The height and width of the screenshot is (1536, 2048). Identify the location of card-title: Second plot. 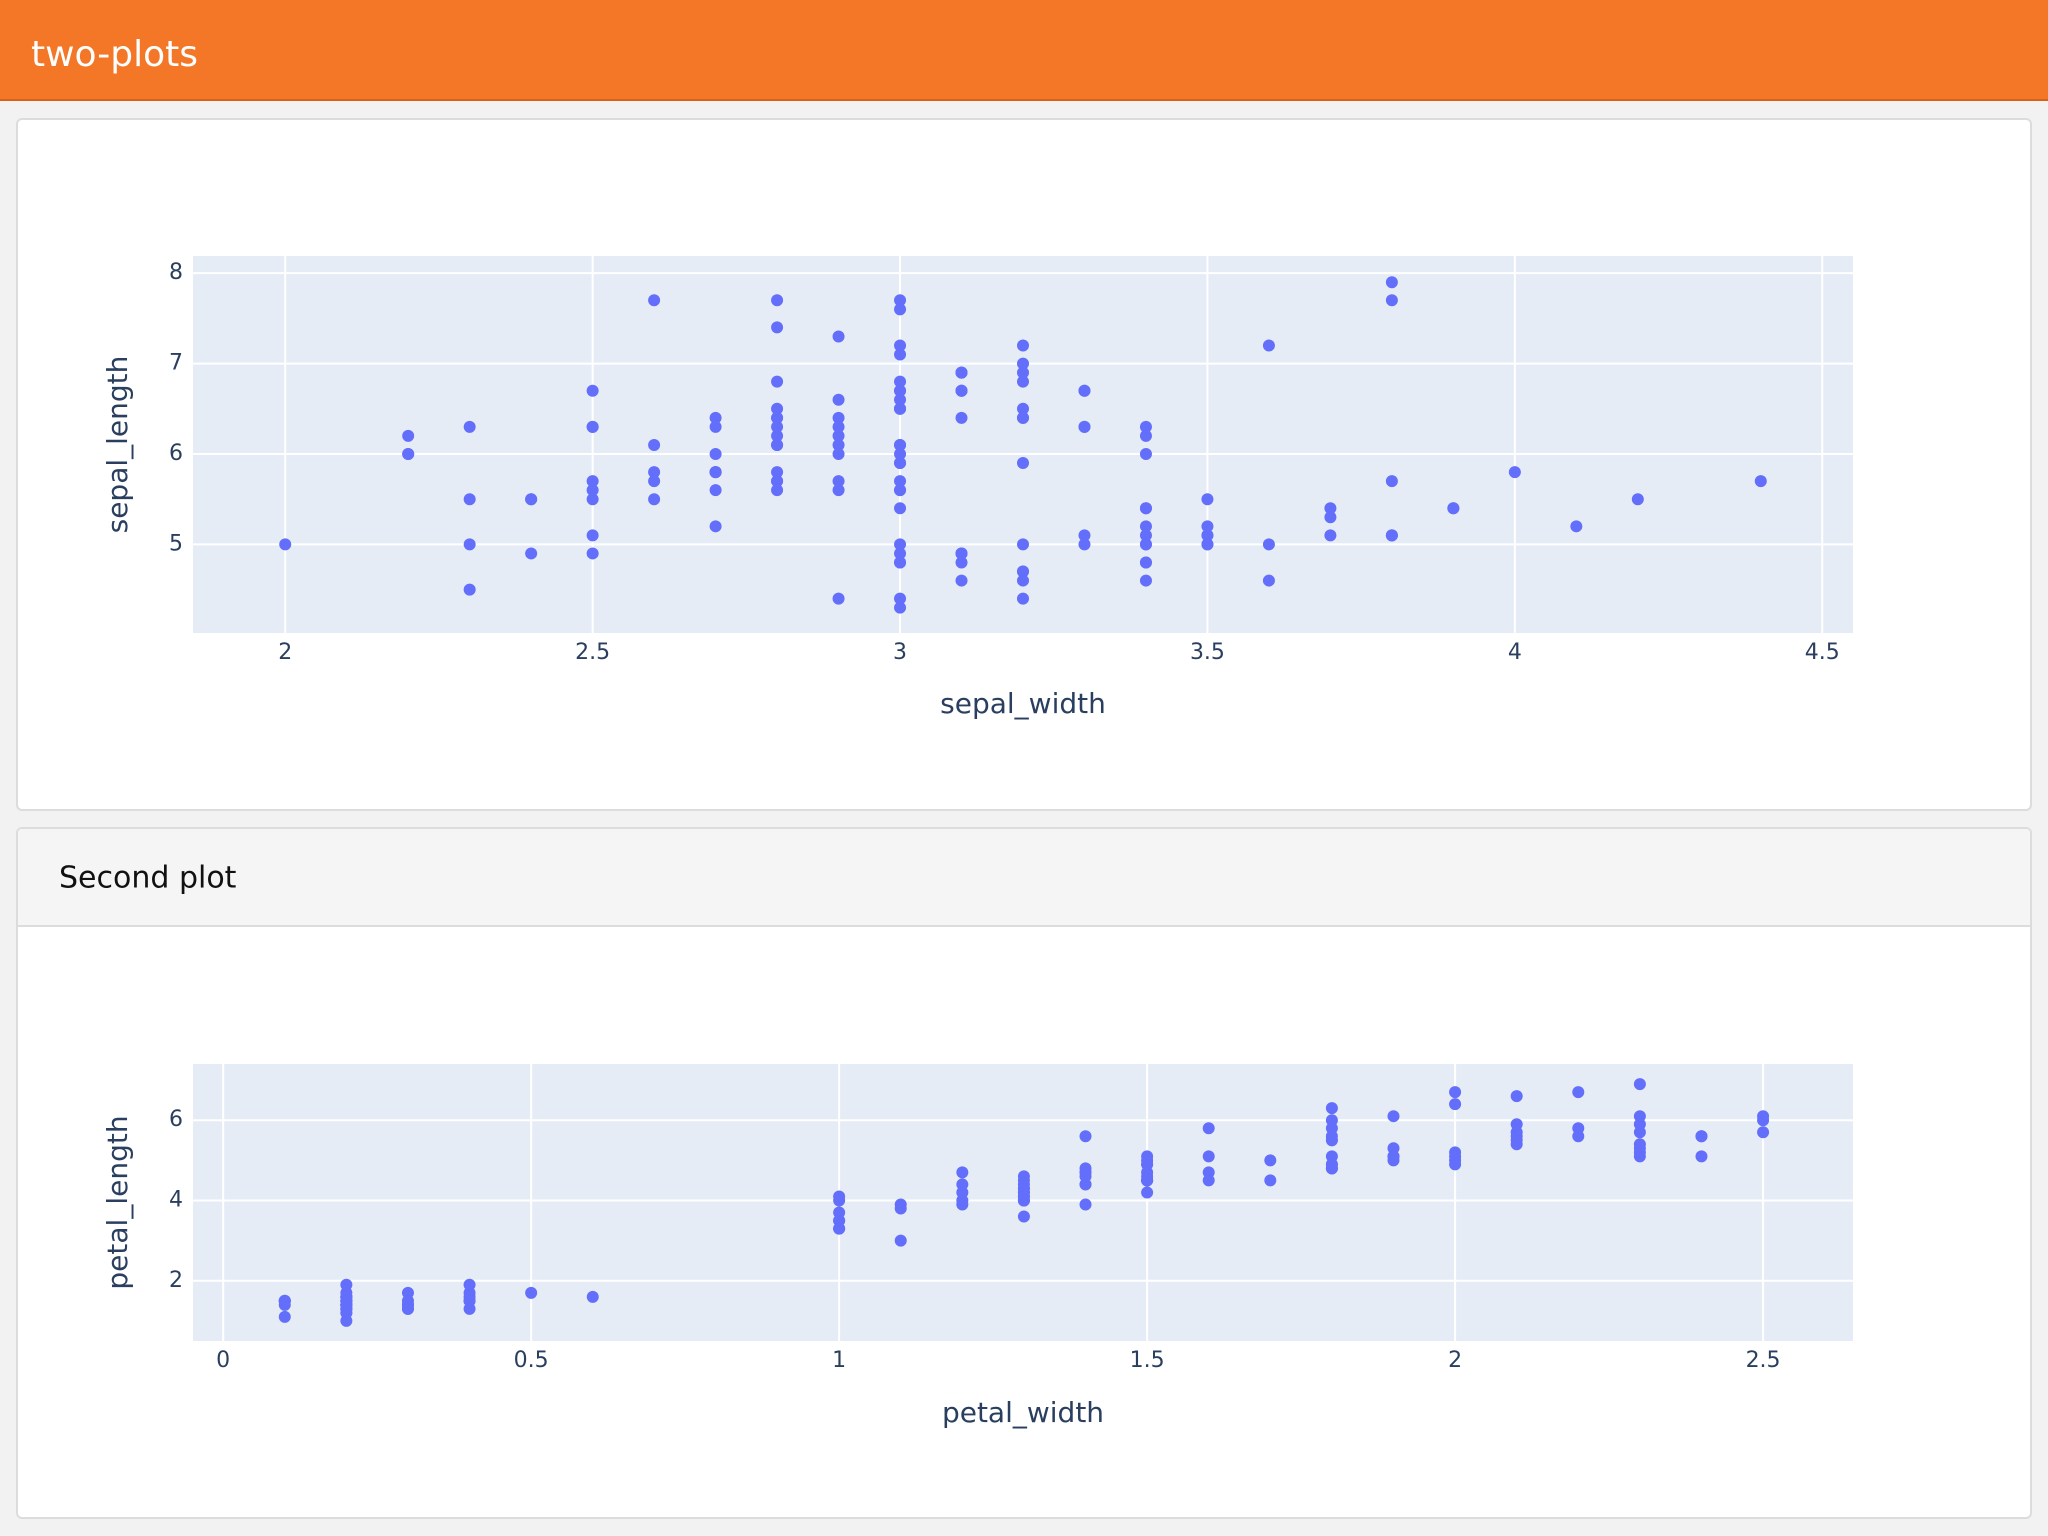
(148, 878).